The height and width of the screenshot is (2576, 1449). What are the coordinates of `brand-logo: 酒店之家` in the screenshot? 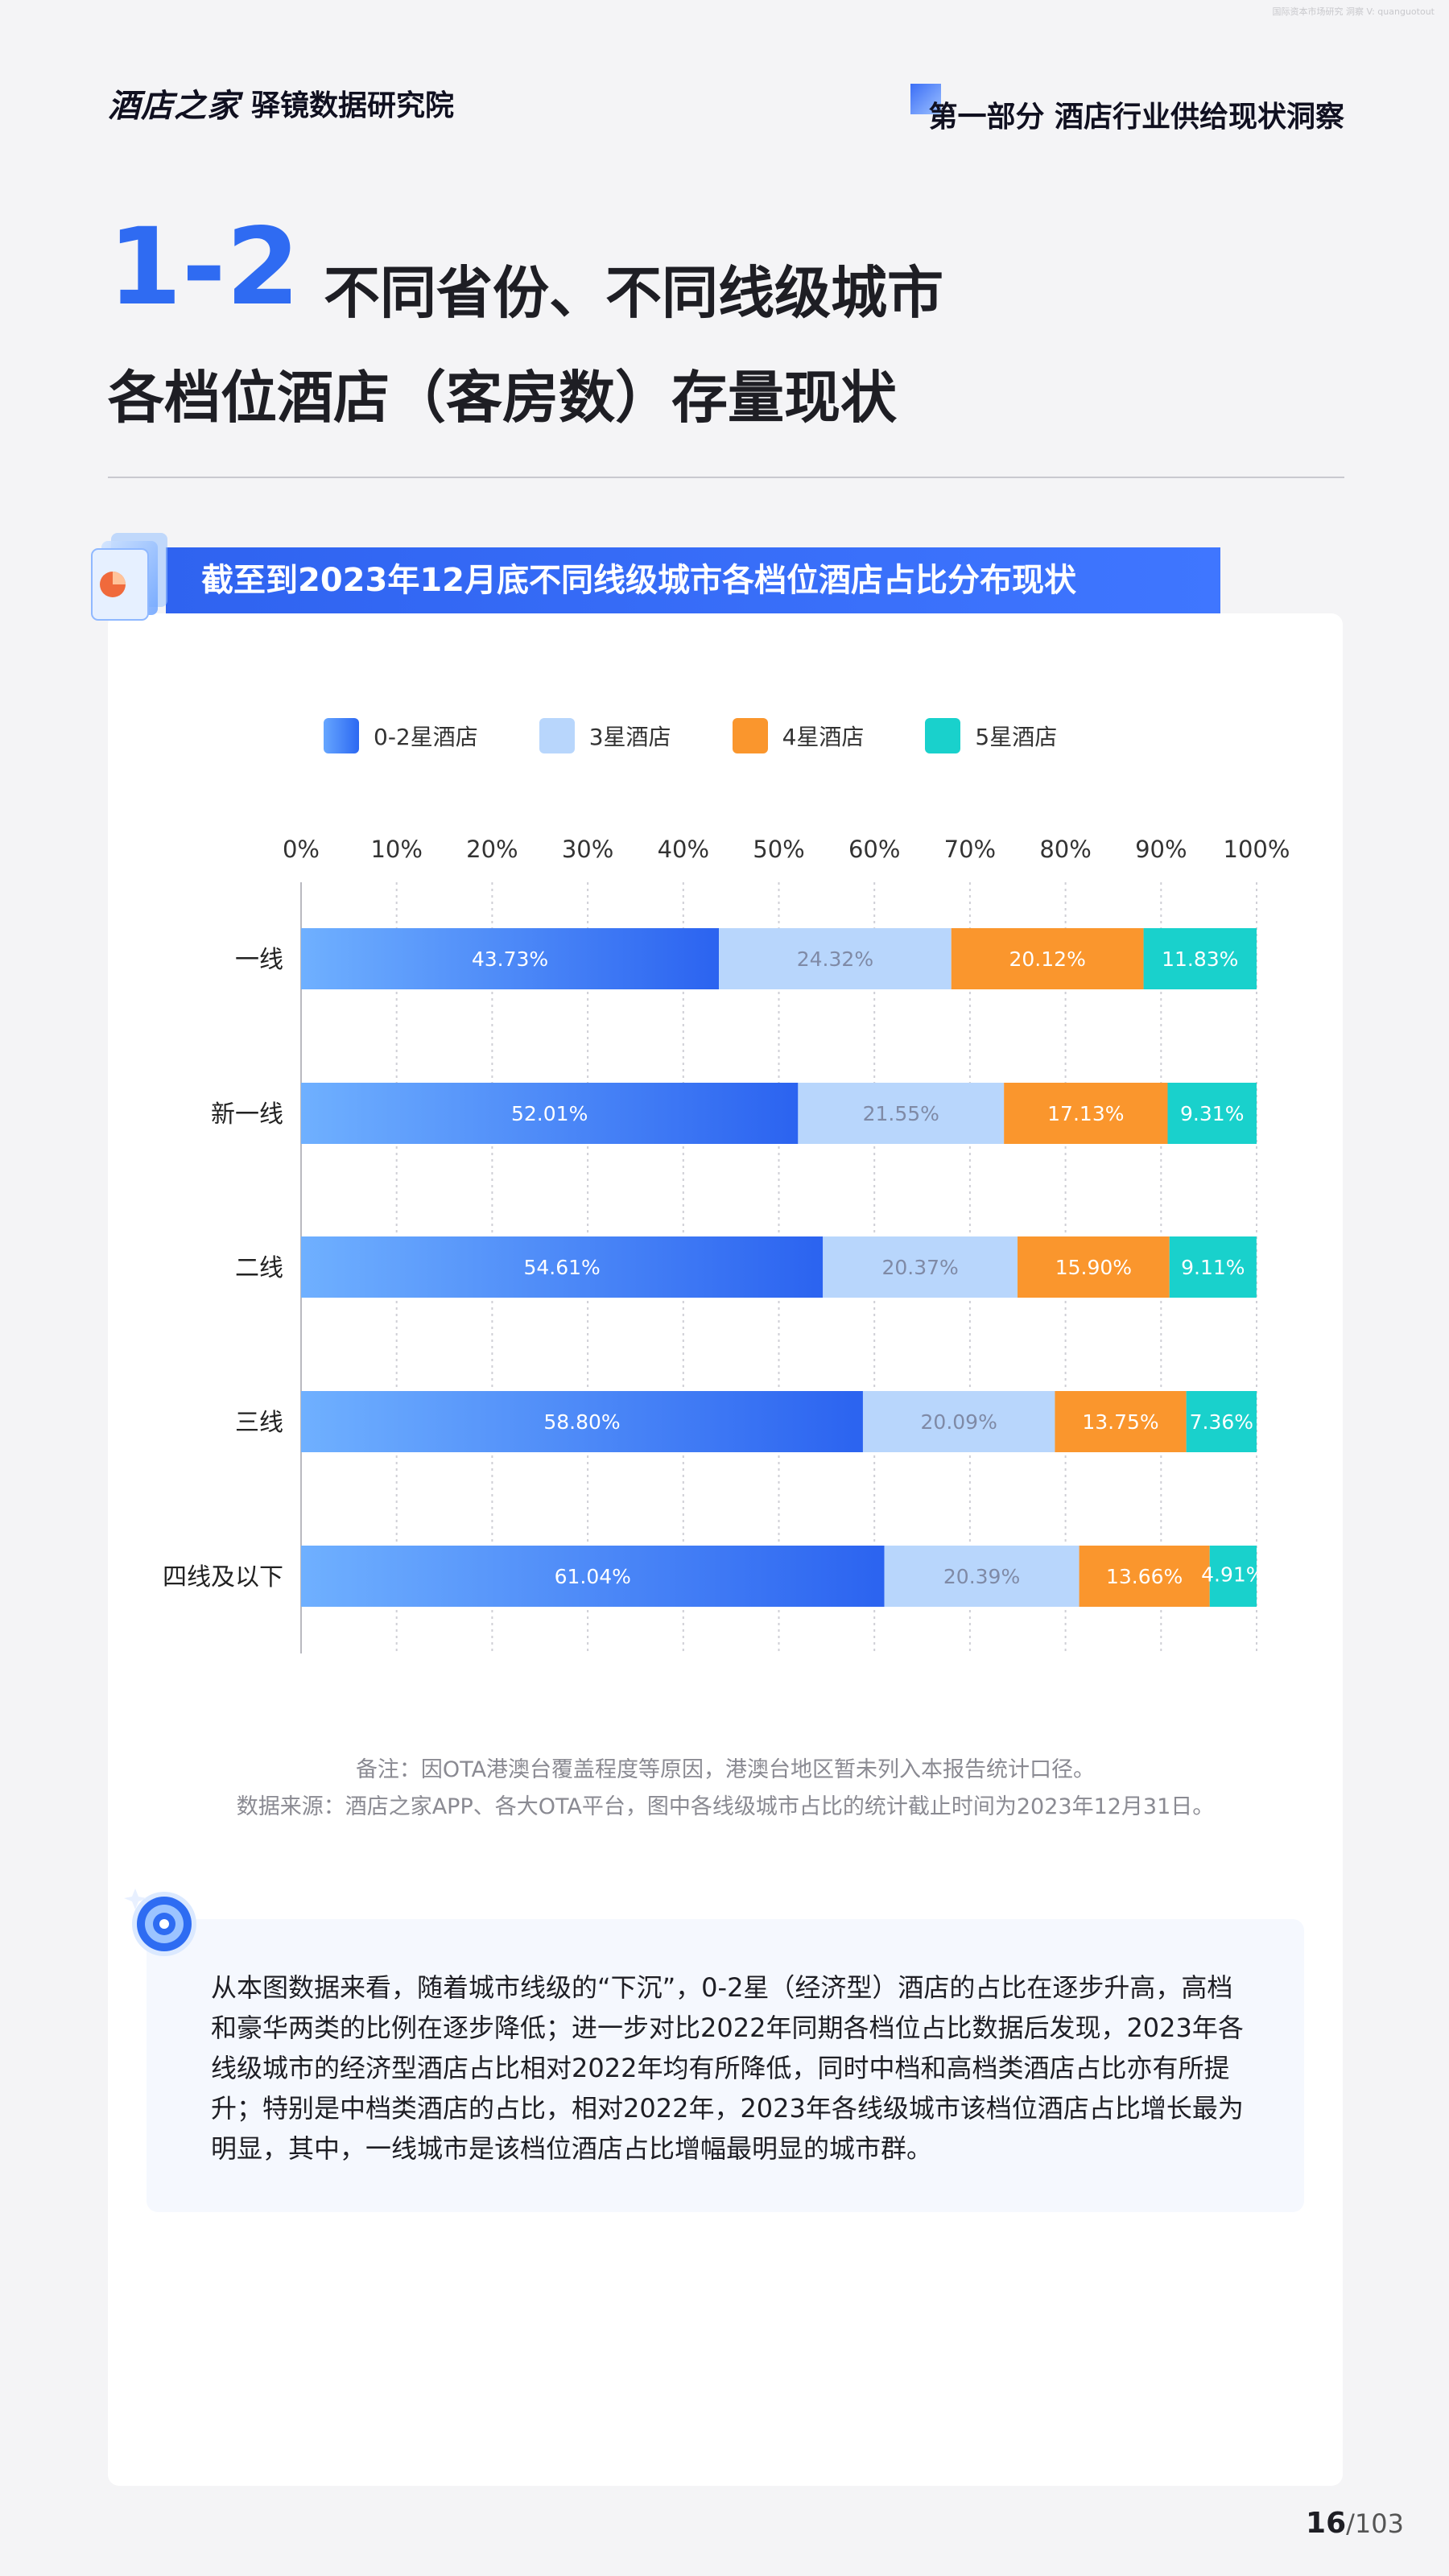 It's located at (174, 106).